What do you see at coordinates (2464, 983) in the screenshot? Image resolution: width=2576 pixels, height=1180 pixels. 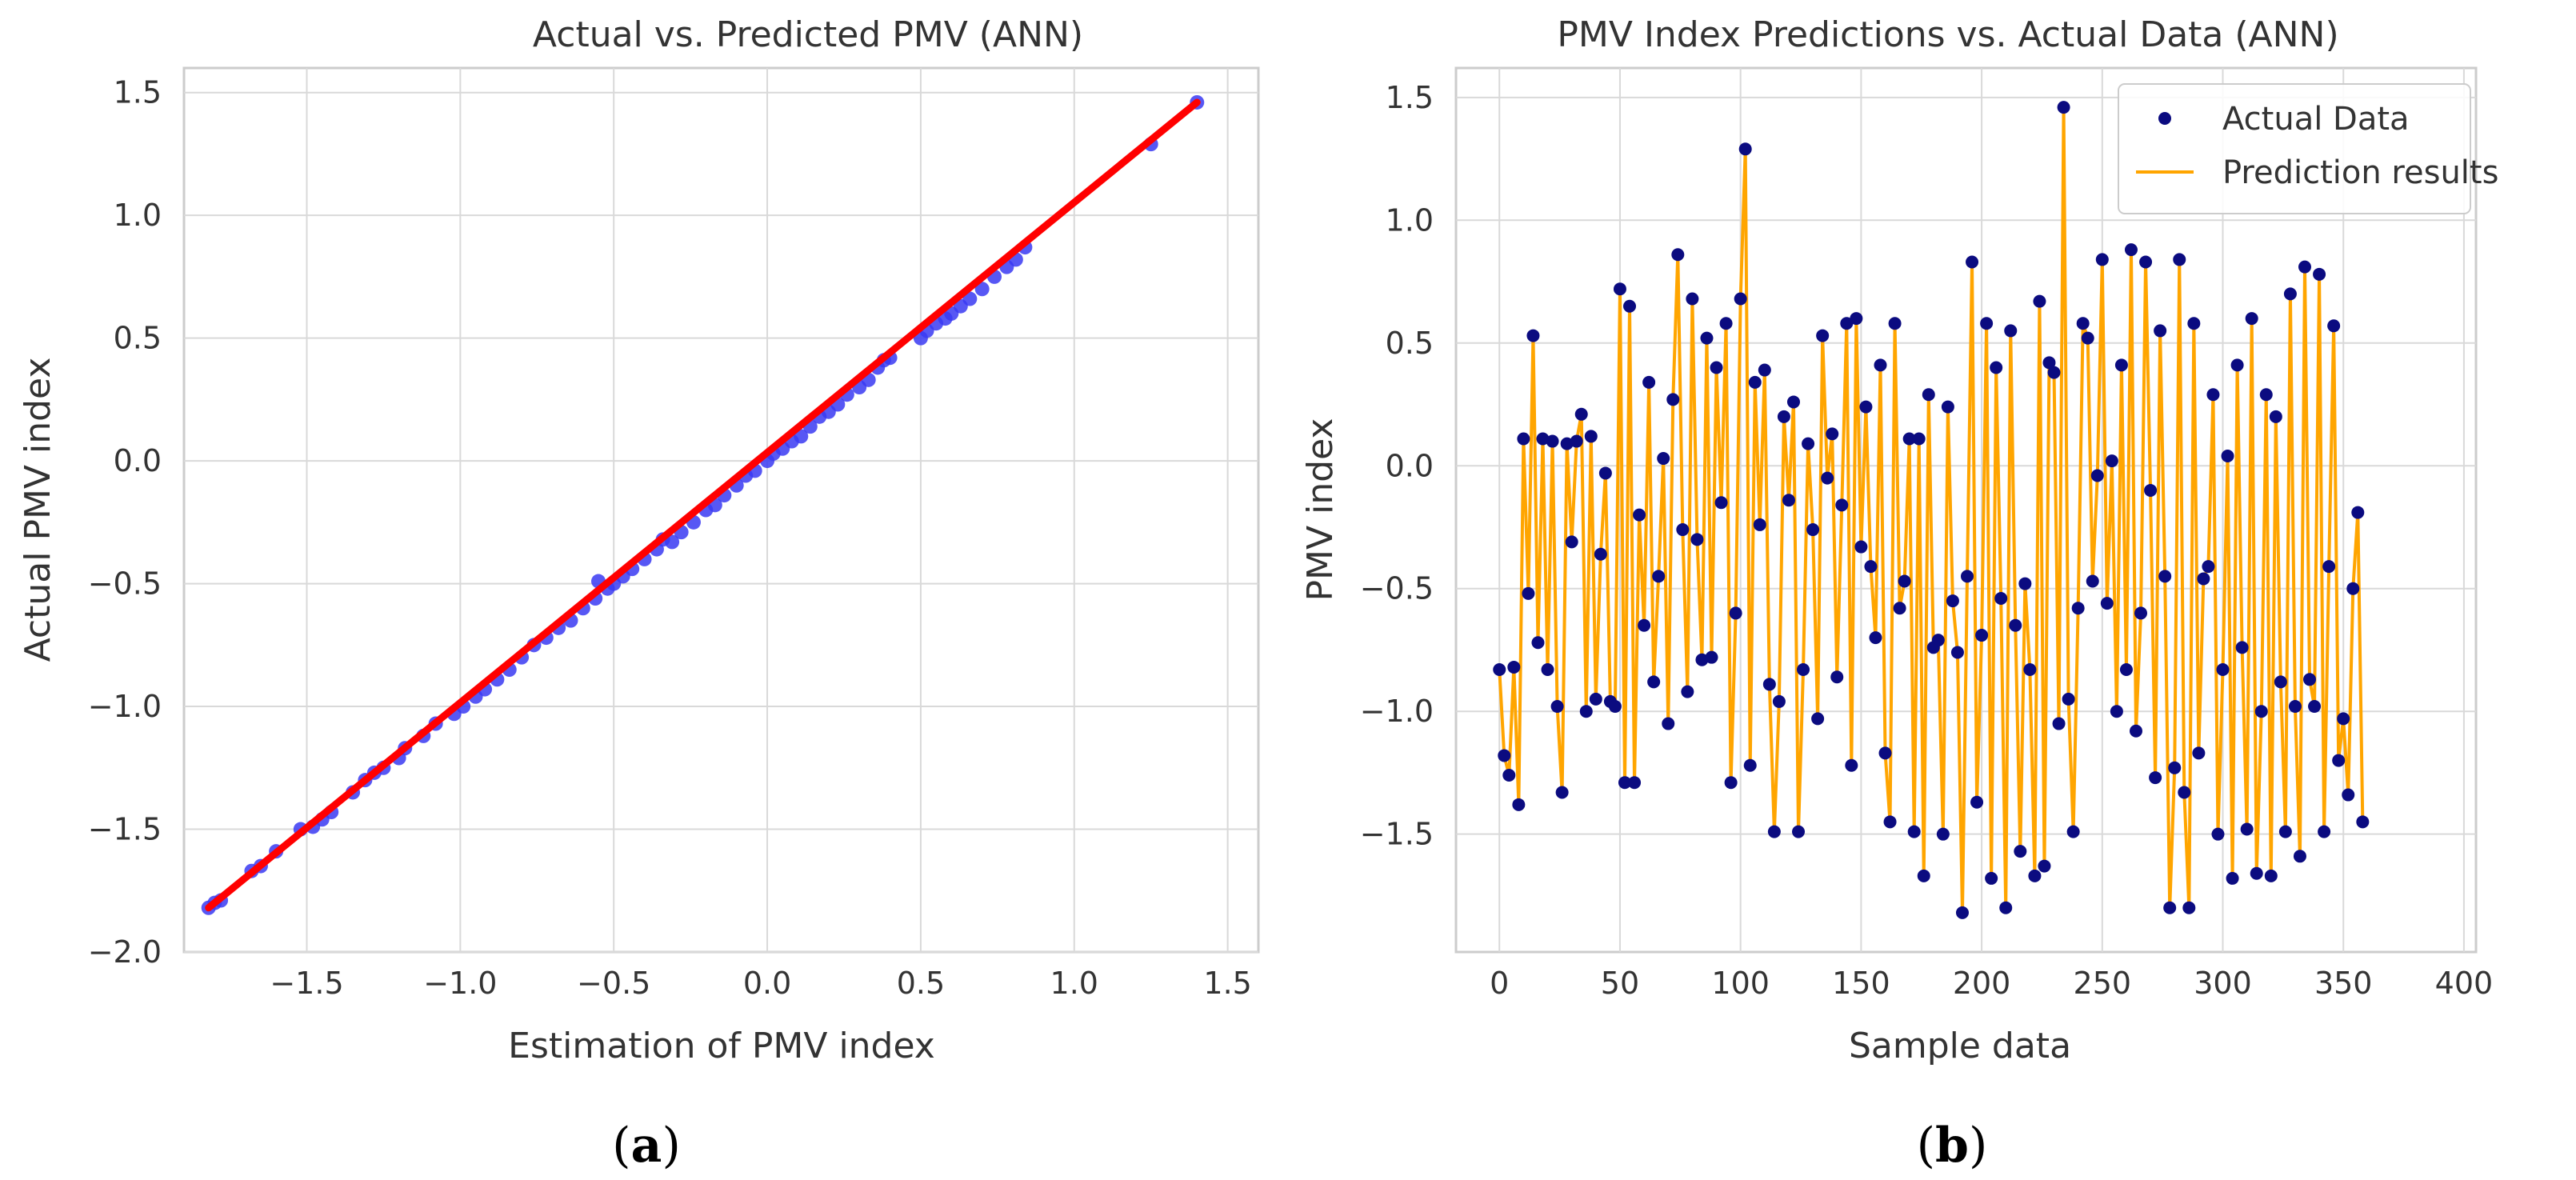 I see `chart-b-x-tick-label: 400` at bounding box center [2464, 983].